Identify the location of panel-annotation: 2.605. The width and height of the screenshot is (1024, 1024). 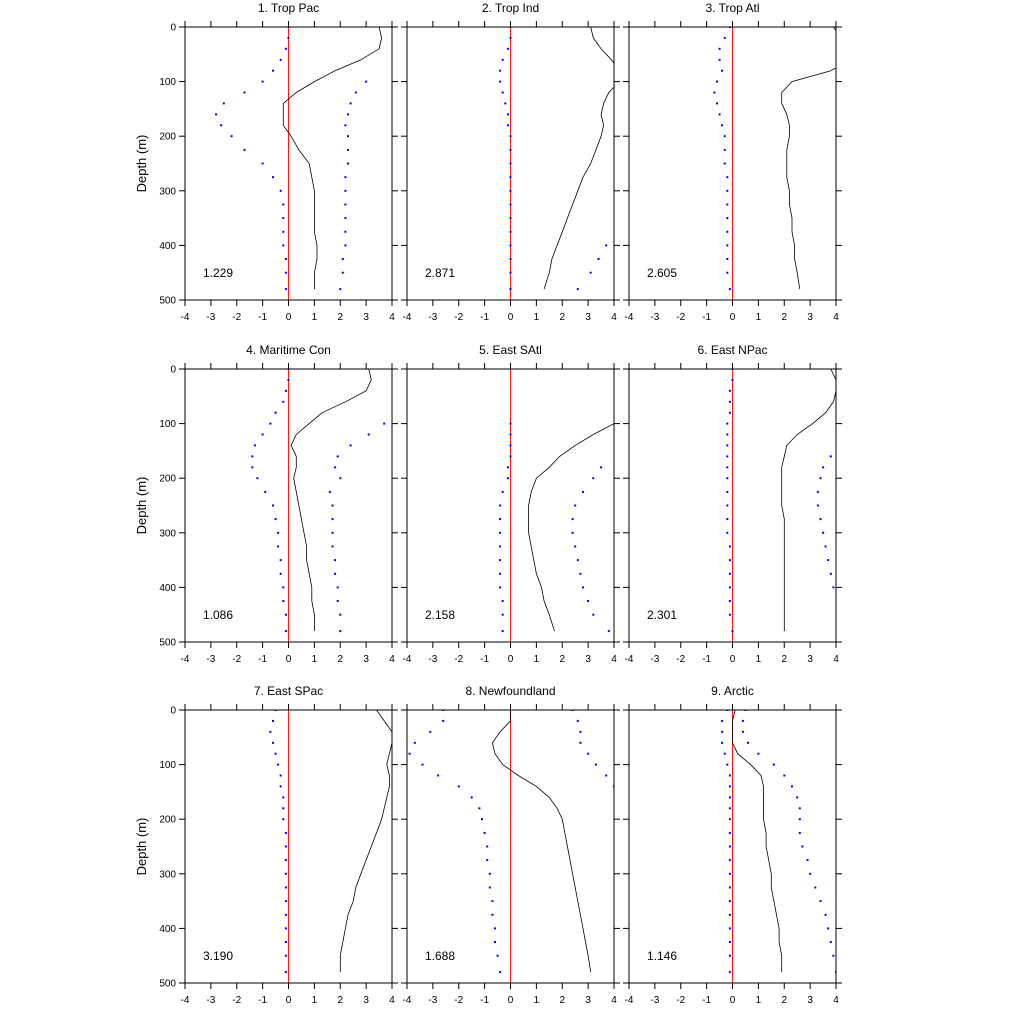
(662, 273).